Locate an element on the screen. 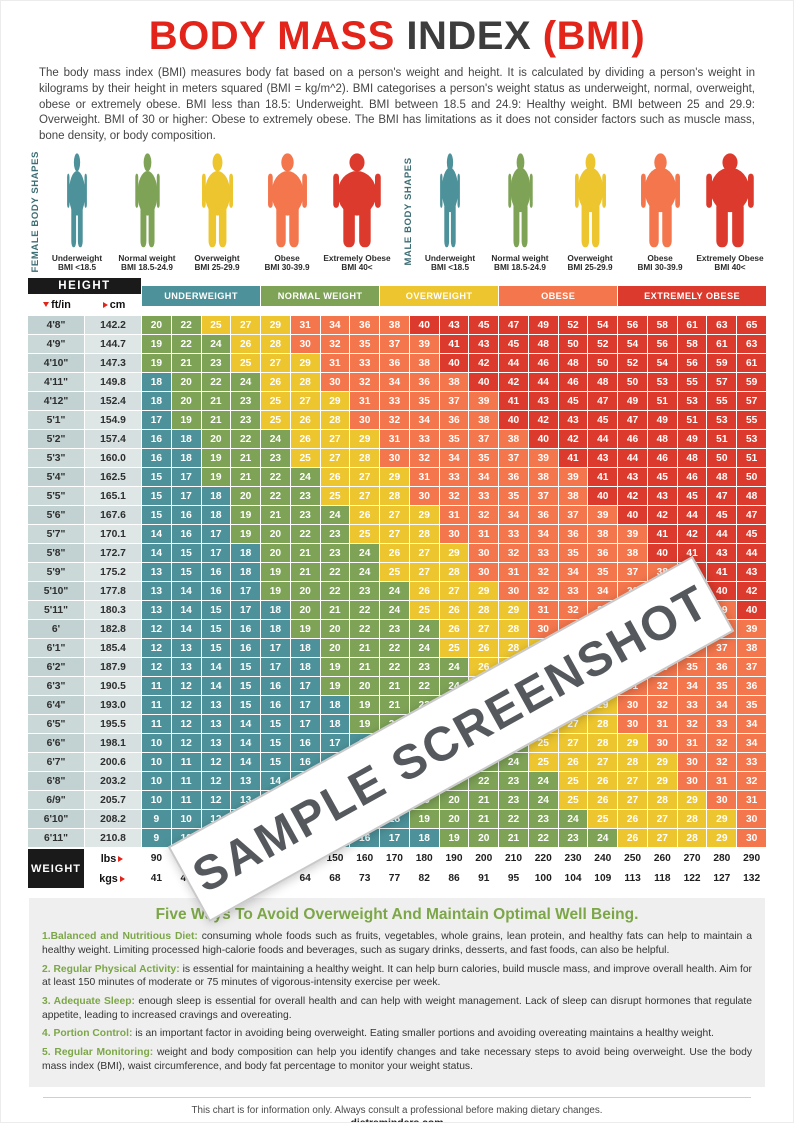 The width and height of the screenshot is (794, 1123). height-ftin-cell: 5'4" is located at coordinates (56, 477).